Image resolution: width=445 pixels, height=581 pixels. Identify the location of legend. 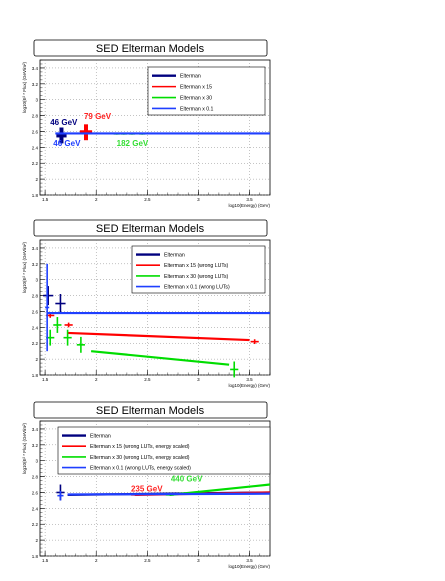
(164, 450).